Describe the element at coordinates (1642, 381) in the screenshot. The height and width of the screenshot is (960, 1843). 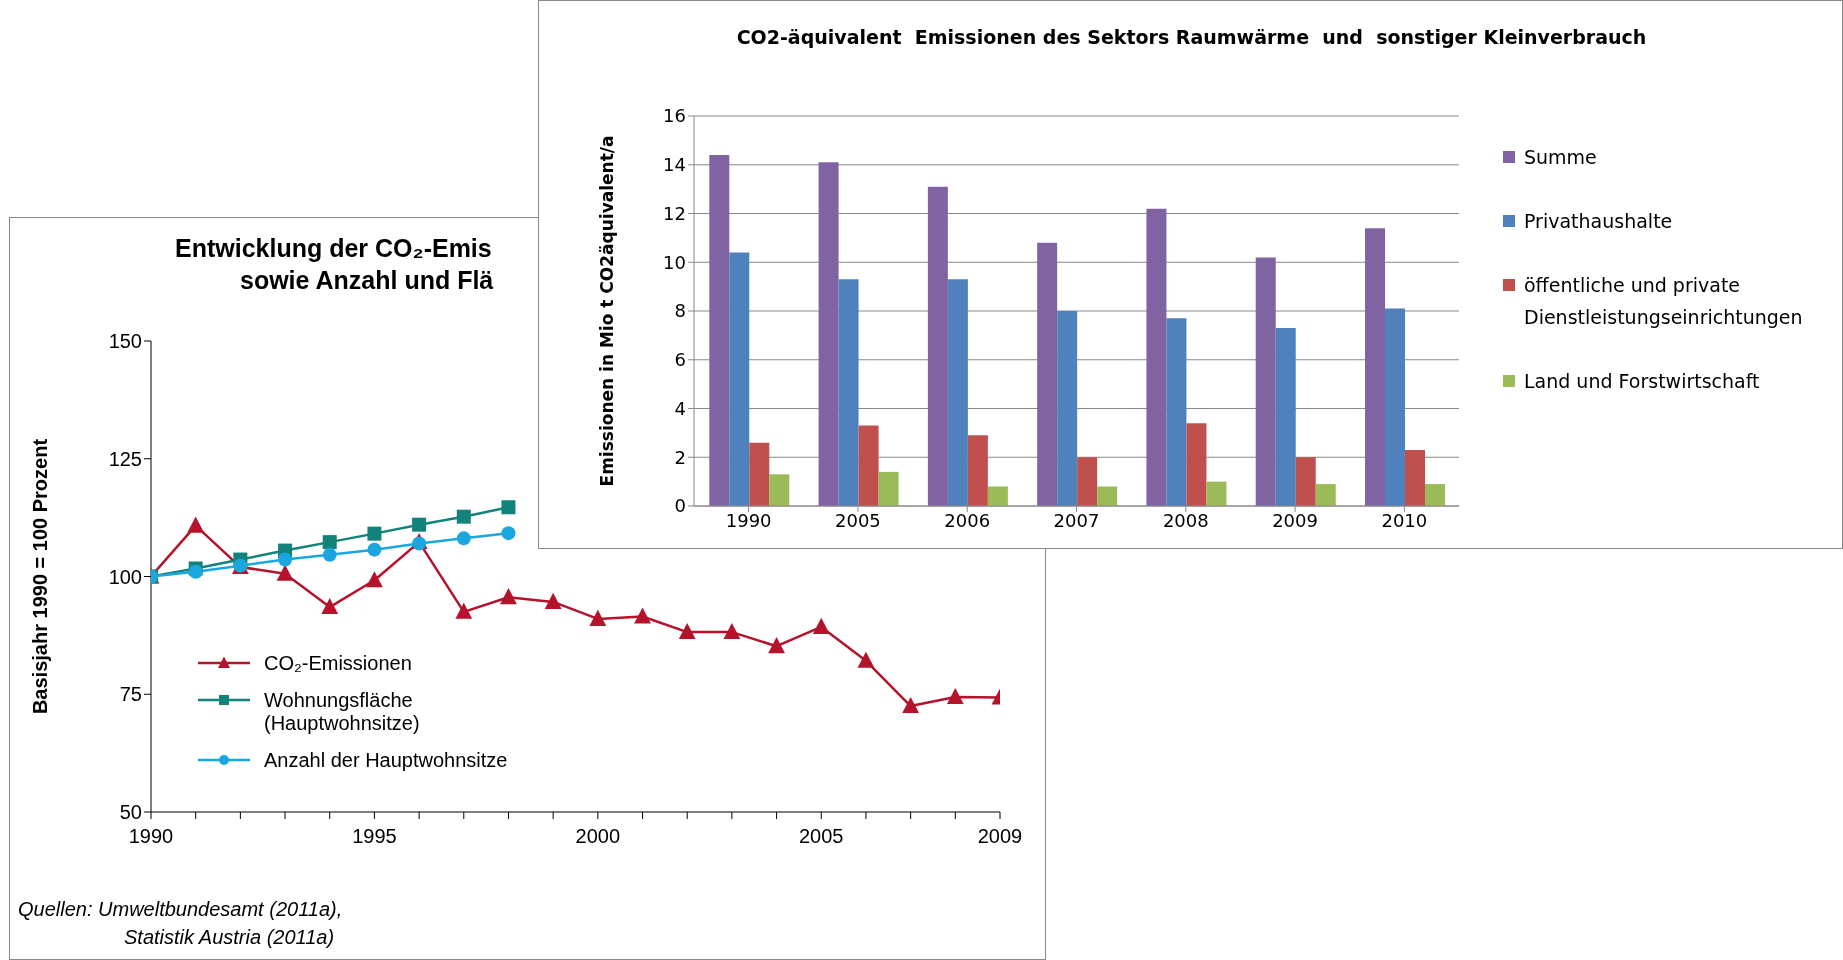
I see `legend-label: Land und Forstwirtschaft` at that location.